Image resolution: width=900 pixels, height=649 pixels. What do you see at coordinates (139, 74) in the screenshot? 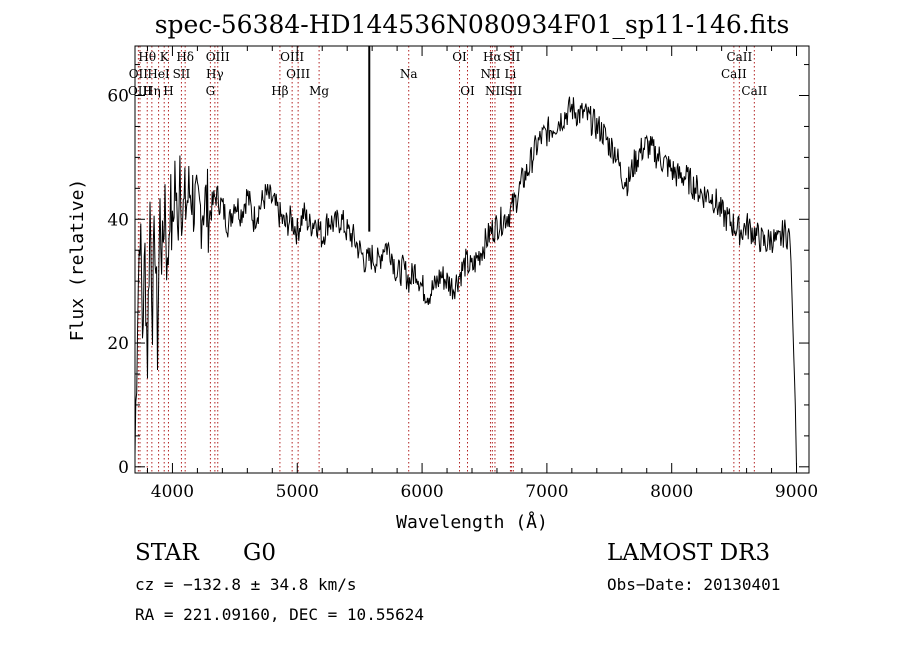
I see `spectral-label-row2-0: OII` at bounding box center [139, 74].